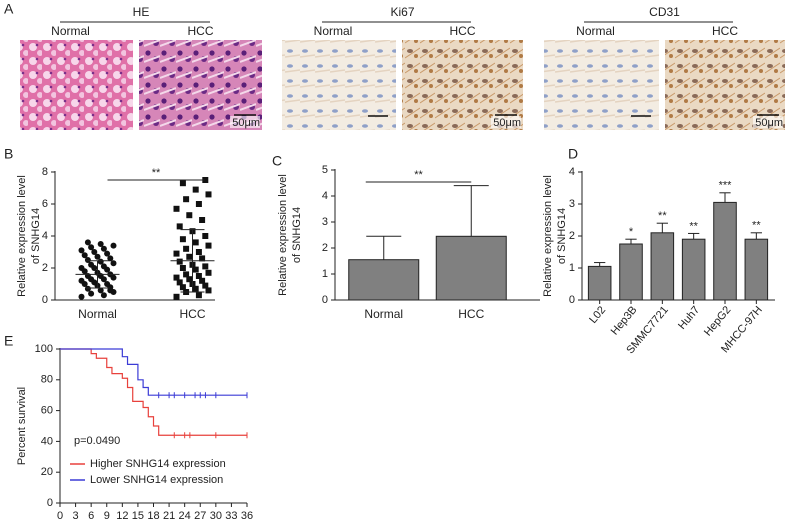 The width and height of the screenshot is (786, 524). What do you see at coordinates (138, 516) in the screenshot?
I see `x-tick-label: 15` at bounding box center [138, 516].